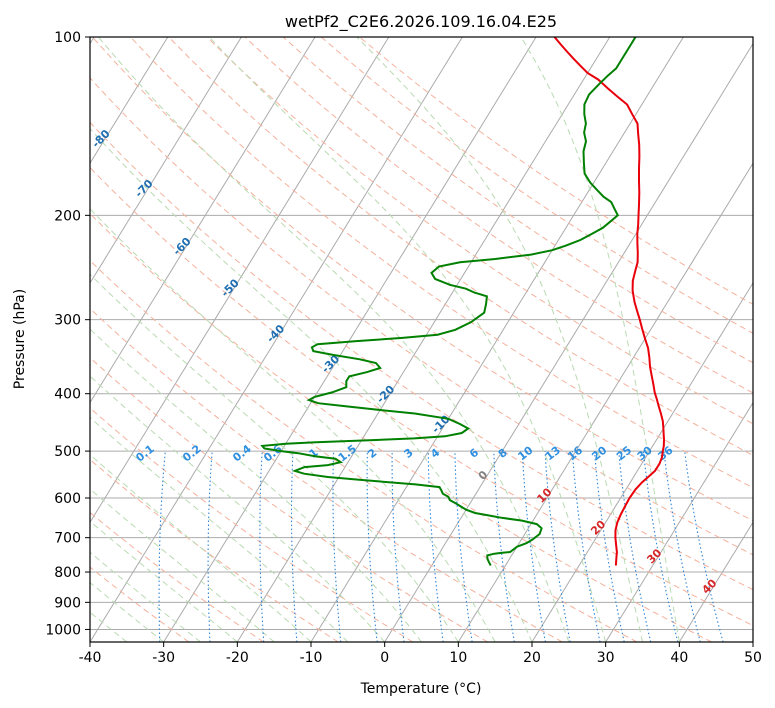 The image size is (775, 708). Describe the element at coordinates (384, 658) in the screenshot. I see `x-tick-label: 0` at that location.